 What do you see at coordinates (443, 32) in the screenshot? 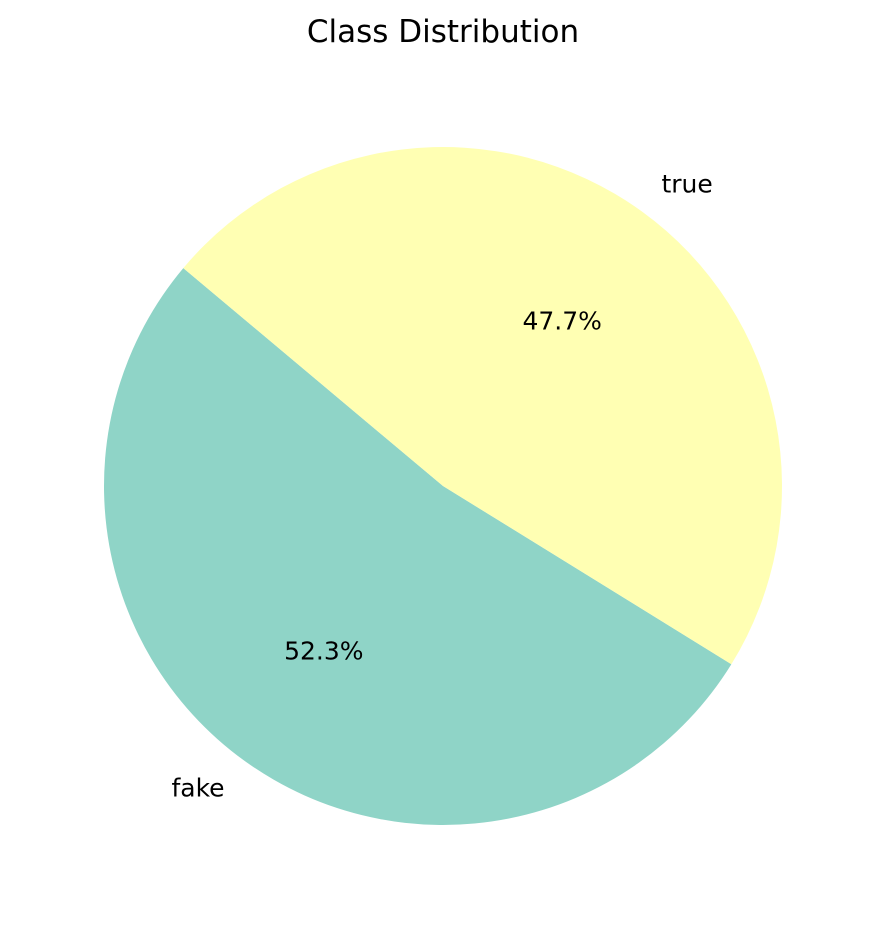
I see `chart-title: Class Distribution` at bounding box center [443, 32].